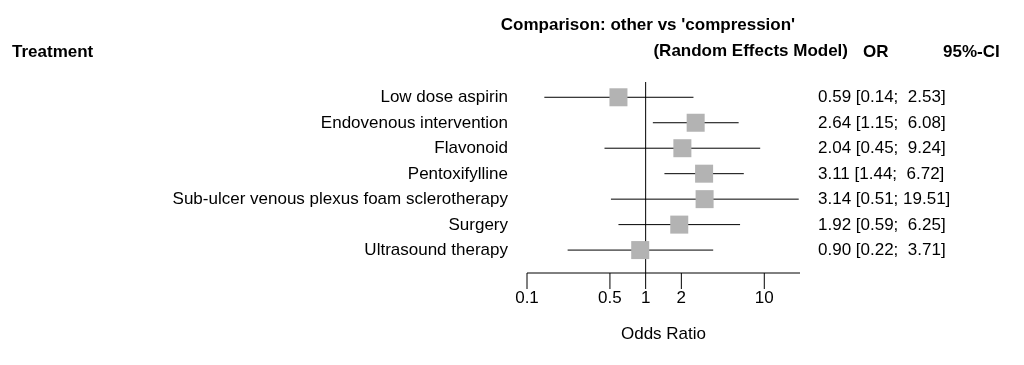 Image resolution: width=1024 pixels, height=365 pixels. I want to click on y-tick-label: Low dose aspirin, so click(444, 97).